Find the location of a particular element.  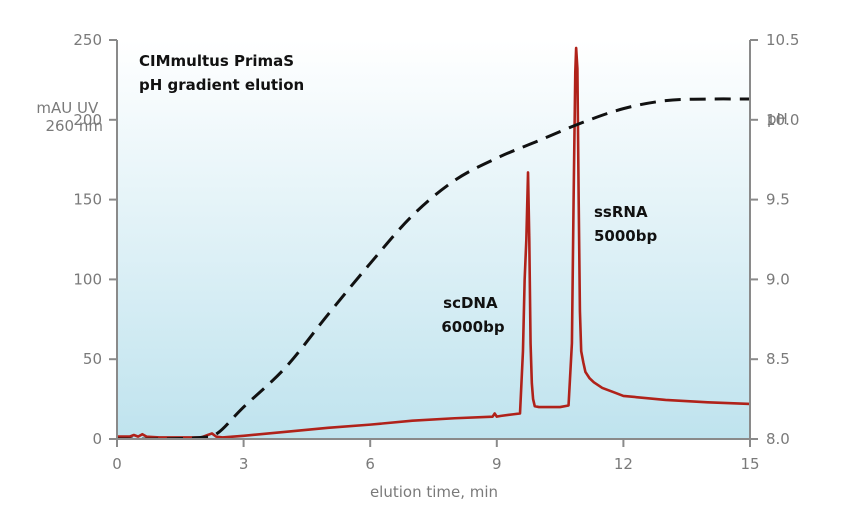

y-right-tick-label: 8.5 is located at coordinates (778, 359).